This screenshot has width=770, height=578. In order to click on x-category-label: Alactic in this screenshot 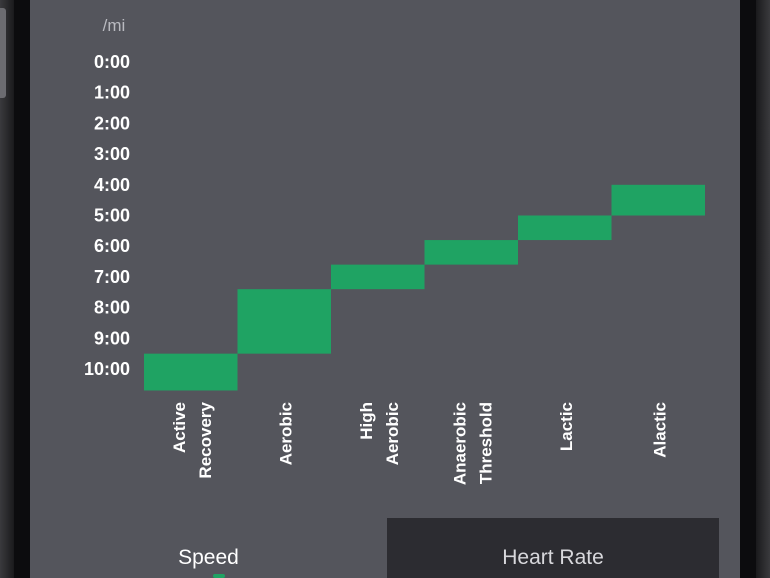, I will do `click(659, 430)`.